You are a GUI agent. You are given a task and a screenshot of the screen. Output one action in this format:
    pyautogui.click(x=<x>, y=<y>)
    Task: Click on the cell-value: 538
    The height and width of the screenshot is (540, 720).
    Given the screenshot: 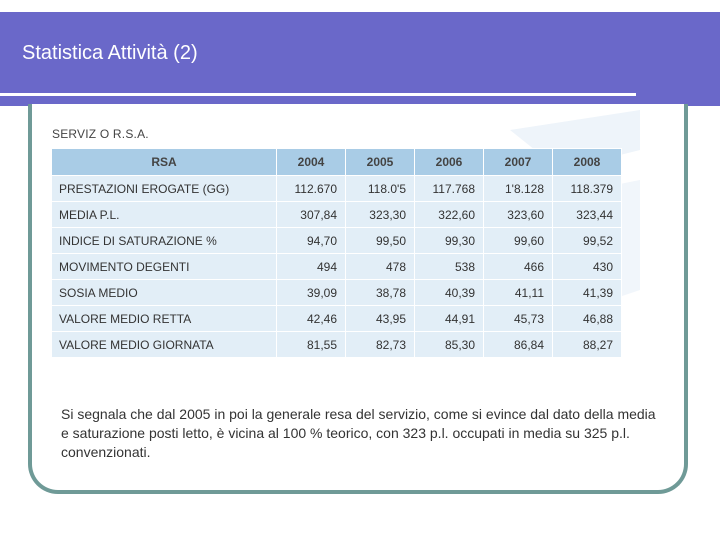 What is the action you would take?
    pyautogui.click(x=449, y=266)
    